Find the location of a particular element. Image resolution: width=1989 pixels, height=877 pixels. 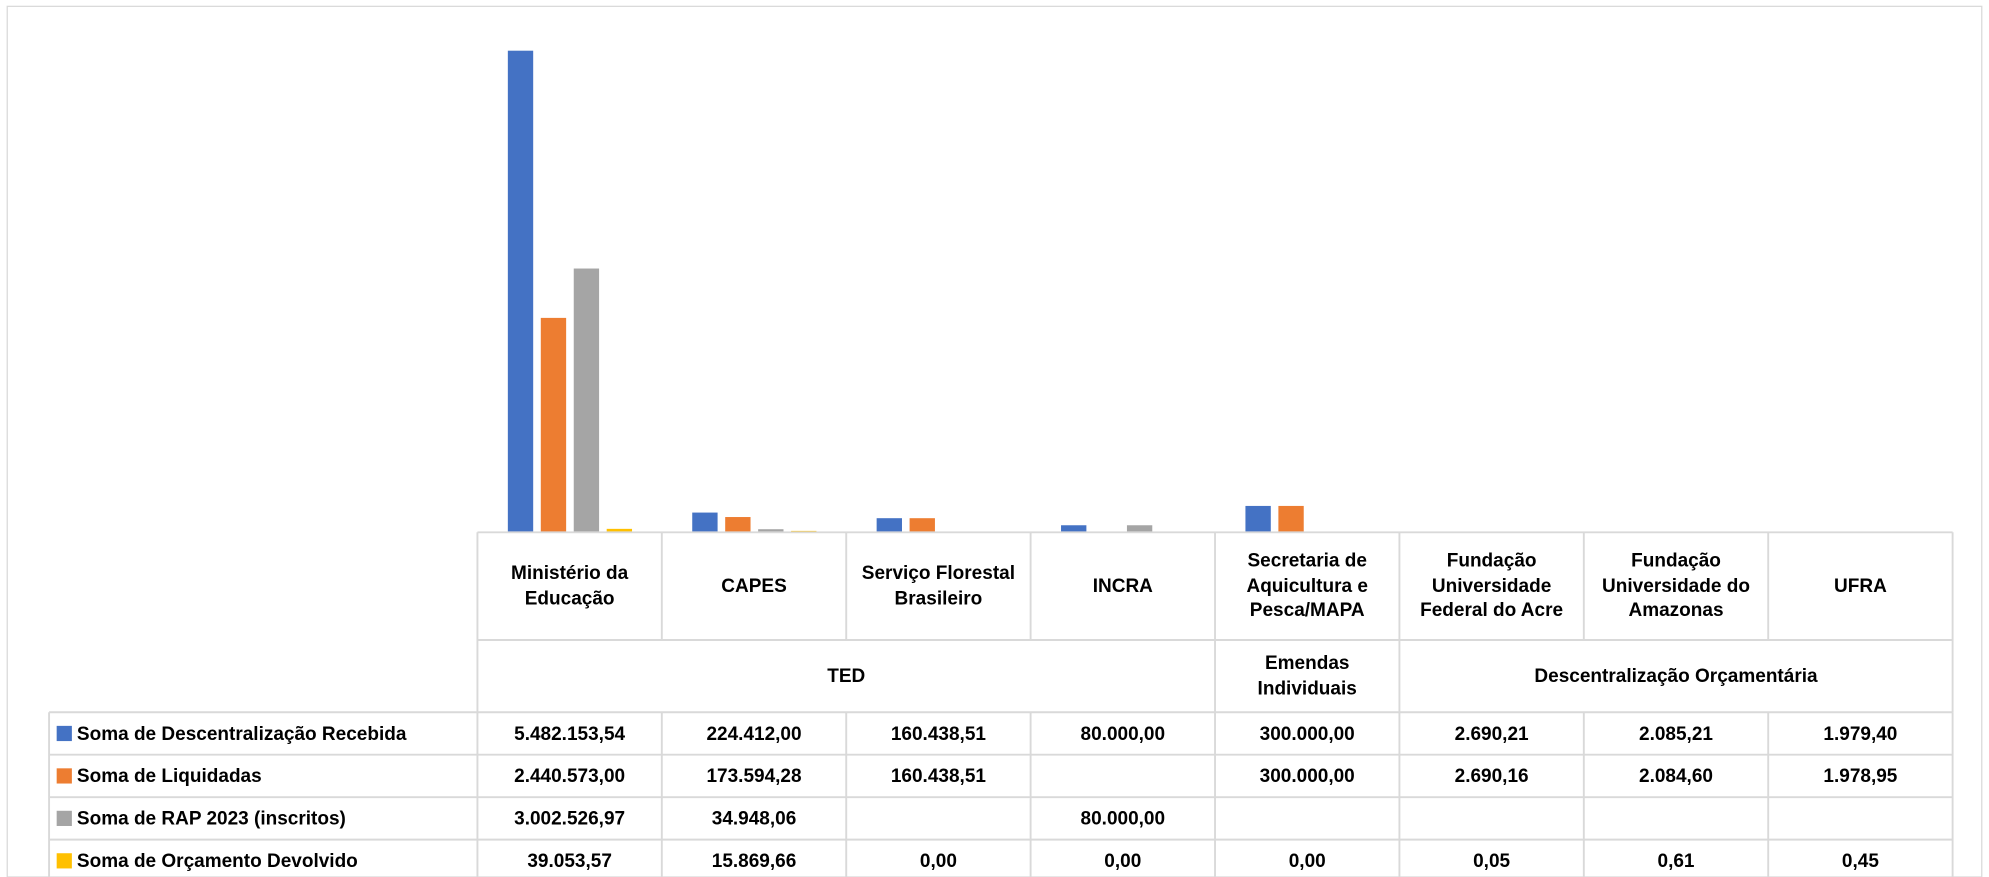

value-label: 2.440.573,00 is located at coordinates (569, 776).